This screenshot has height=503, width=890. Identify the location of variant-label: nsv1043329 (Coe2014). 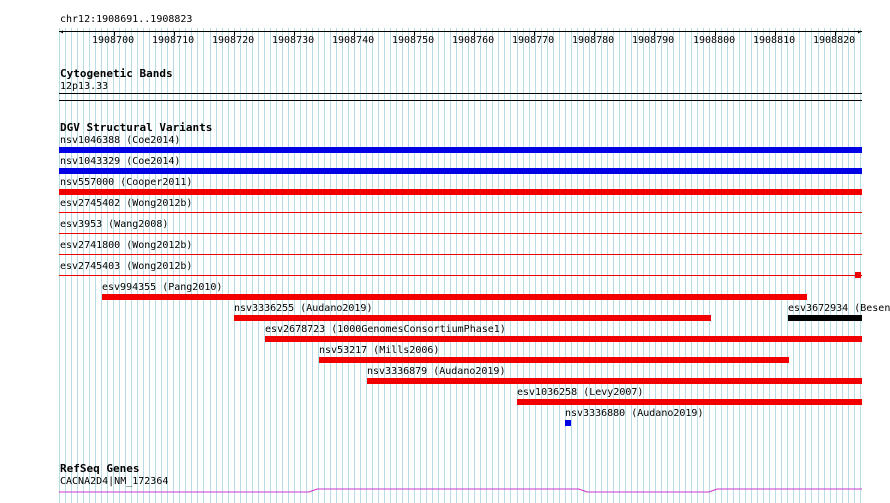
(120, 161).